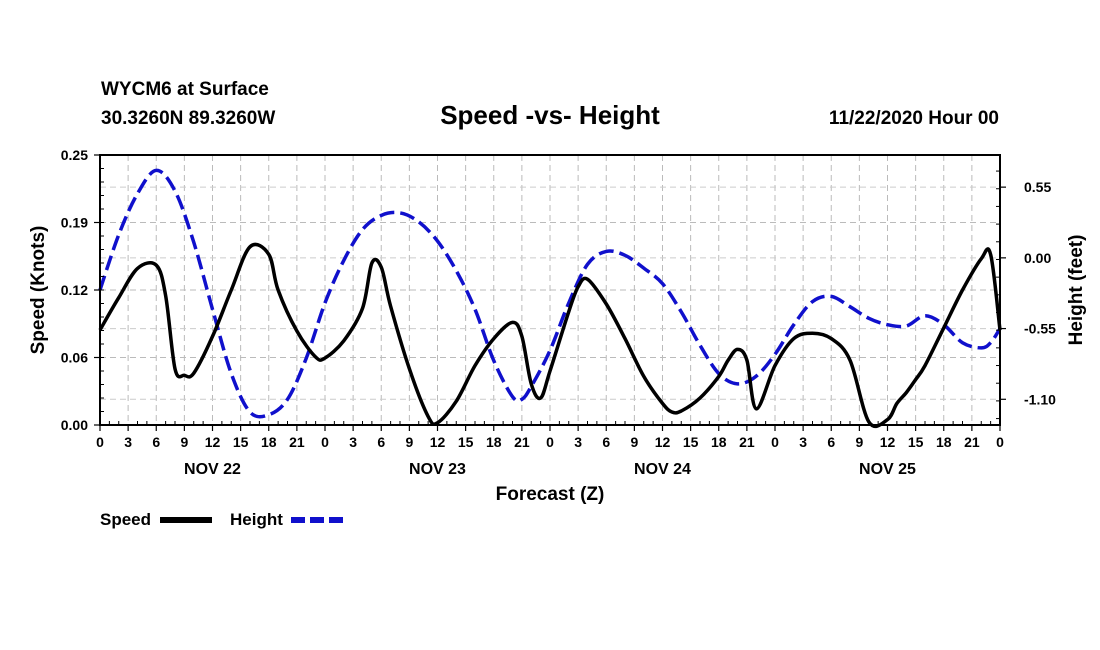 The height and width of the screenshot is (650, 1100). What do you see at coordinates (1037, 187) in the screenshot?
I see `y-right-tick-label: 0.55` at bounding box center [1037, 187].